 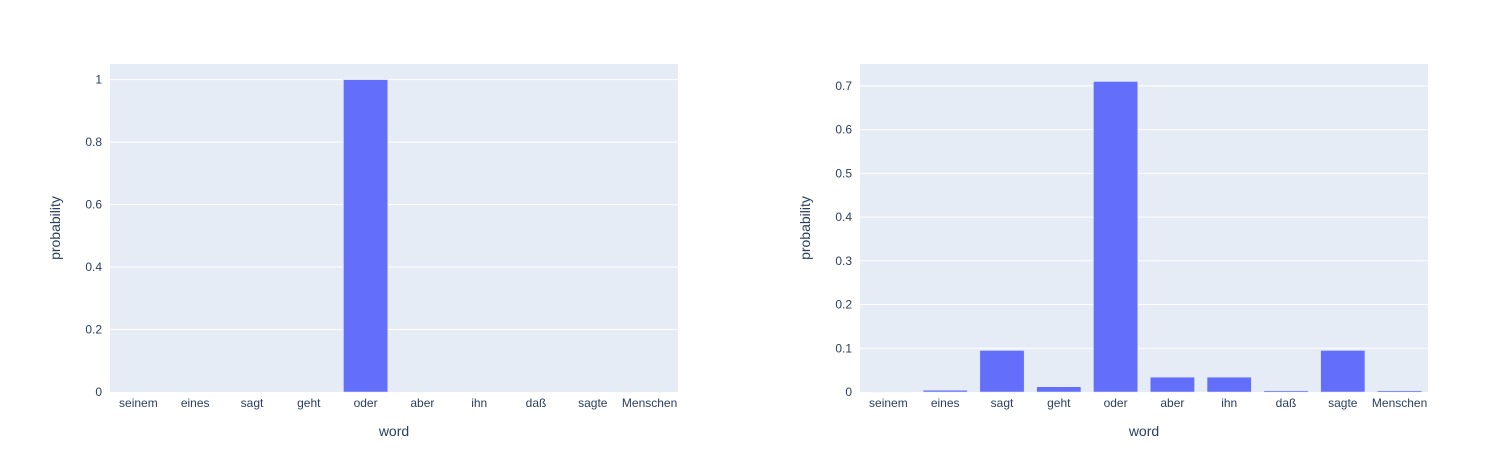 What do you see at coordinates (843, 348) in the screenshot?
I see `y-tick-label: 0.1` at bounding box center [843, 348].